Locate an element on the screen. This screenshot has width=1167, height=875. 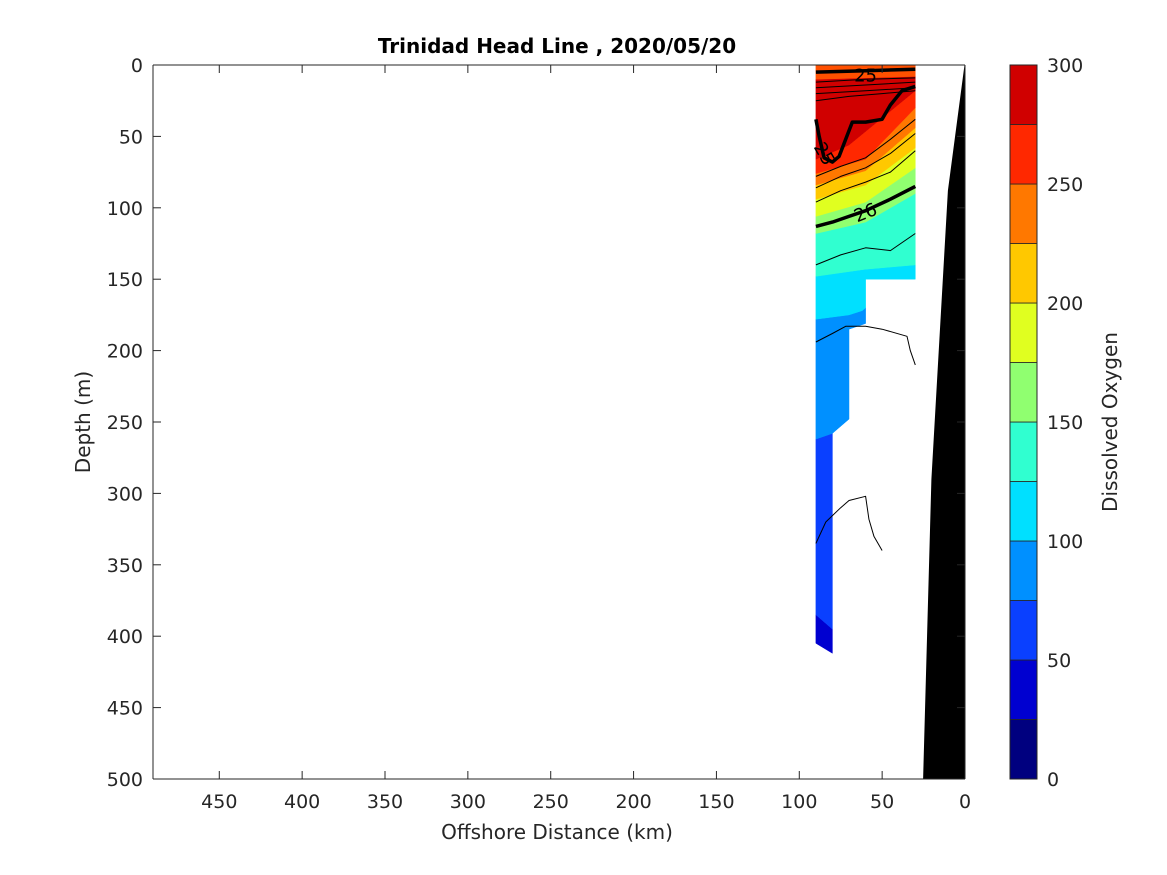
colorbar: 0 50 100 150 200 250 300 is located at coordinates (1046, 423).